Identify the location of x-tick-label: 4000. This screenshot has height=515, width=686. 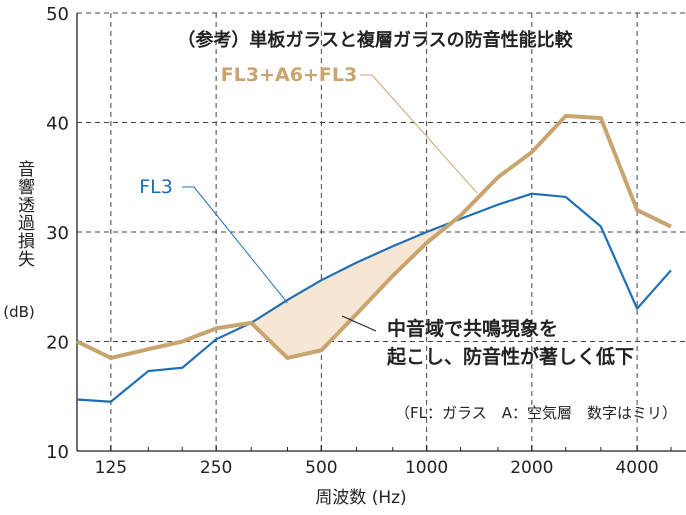
(636, 468).